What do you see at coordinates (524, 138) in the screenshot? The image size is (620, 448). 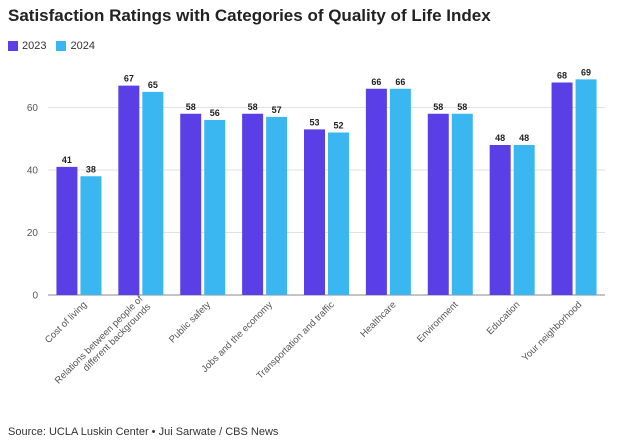 I see `data-label-2024: 48` at bounding box center [524, 138].